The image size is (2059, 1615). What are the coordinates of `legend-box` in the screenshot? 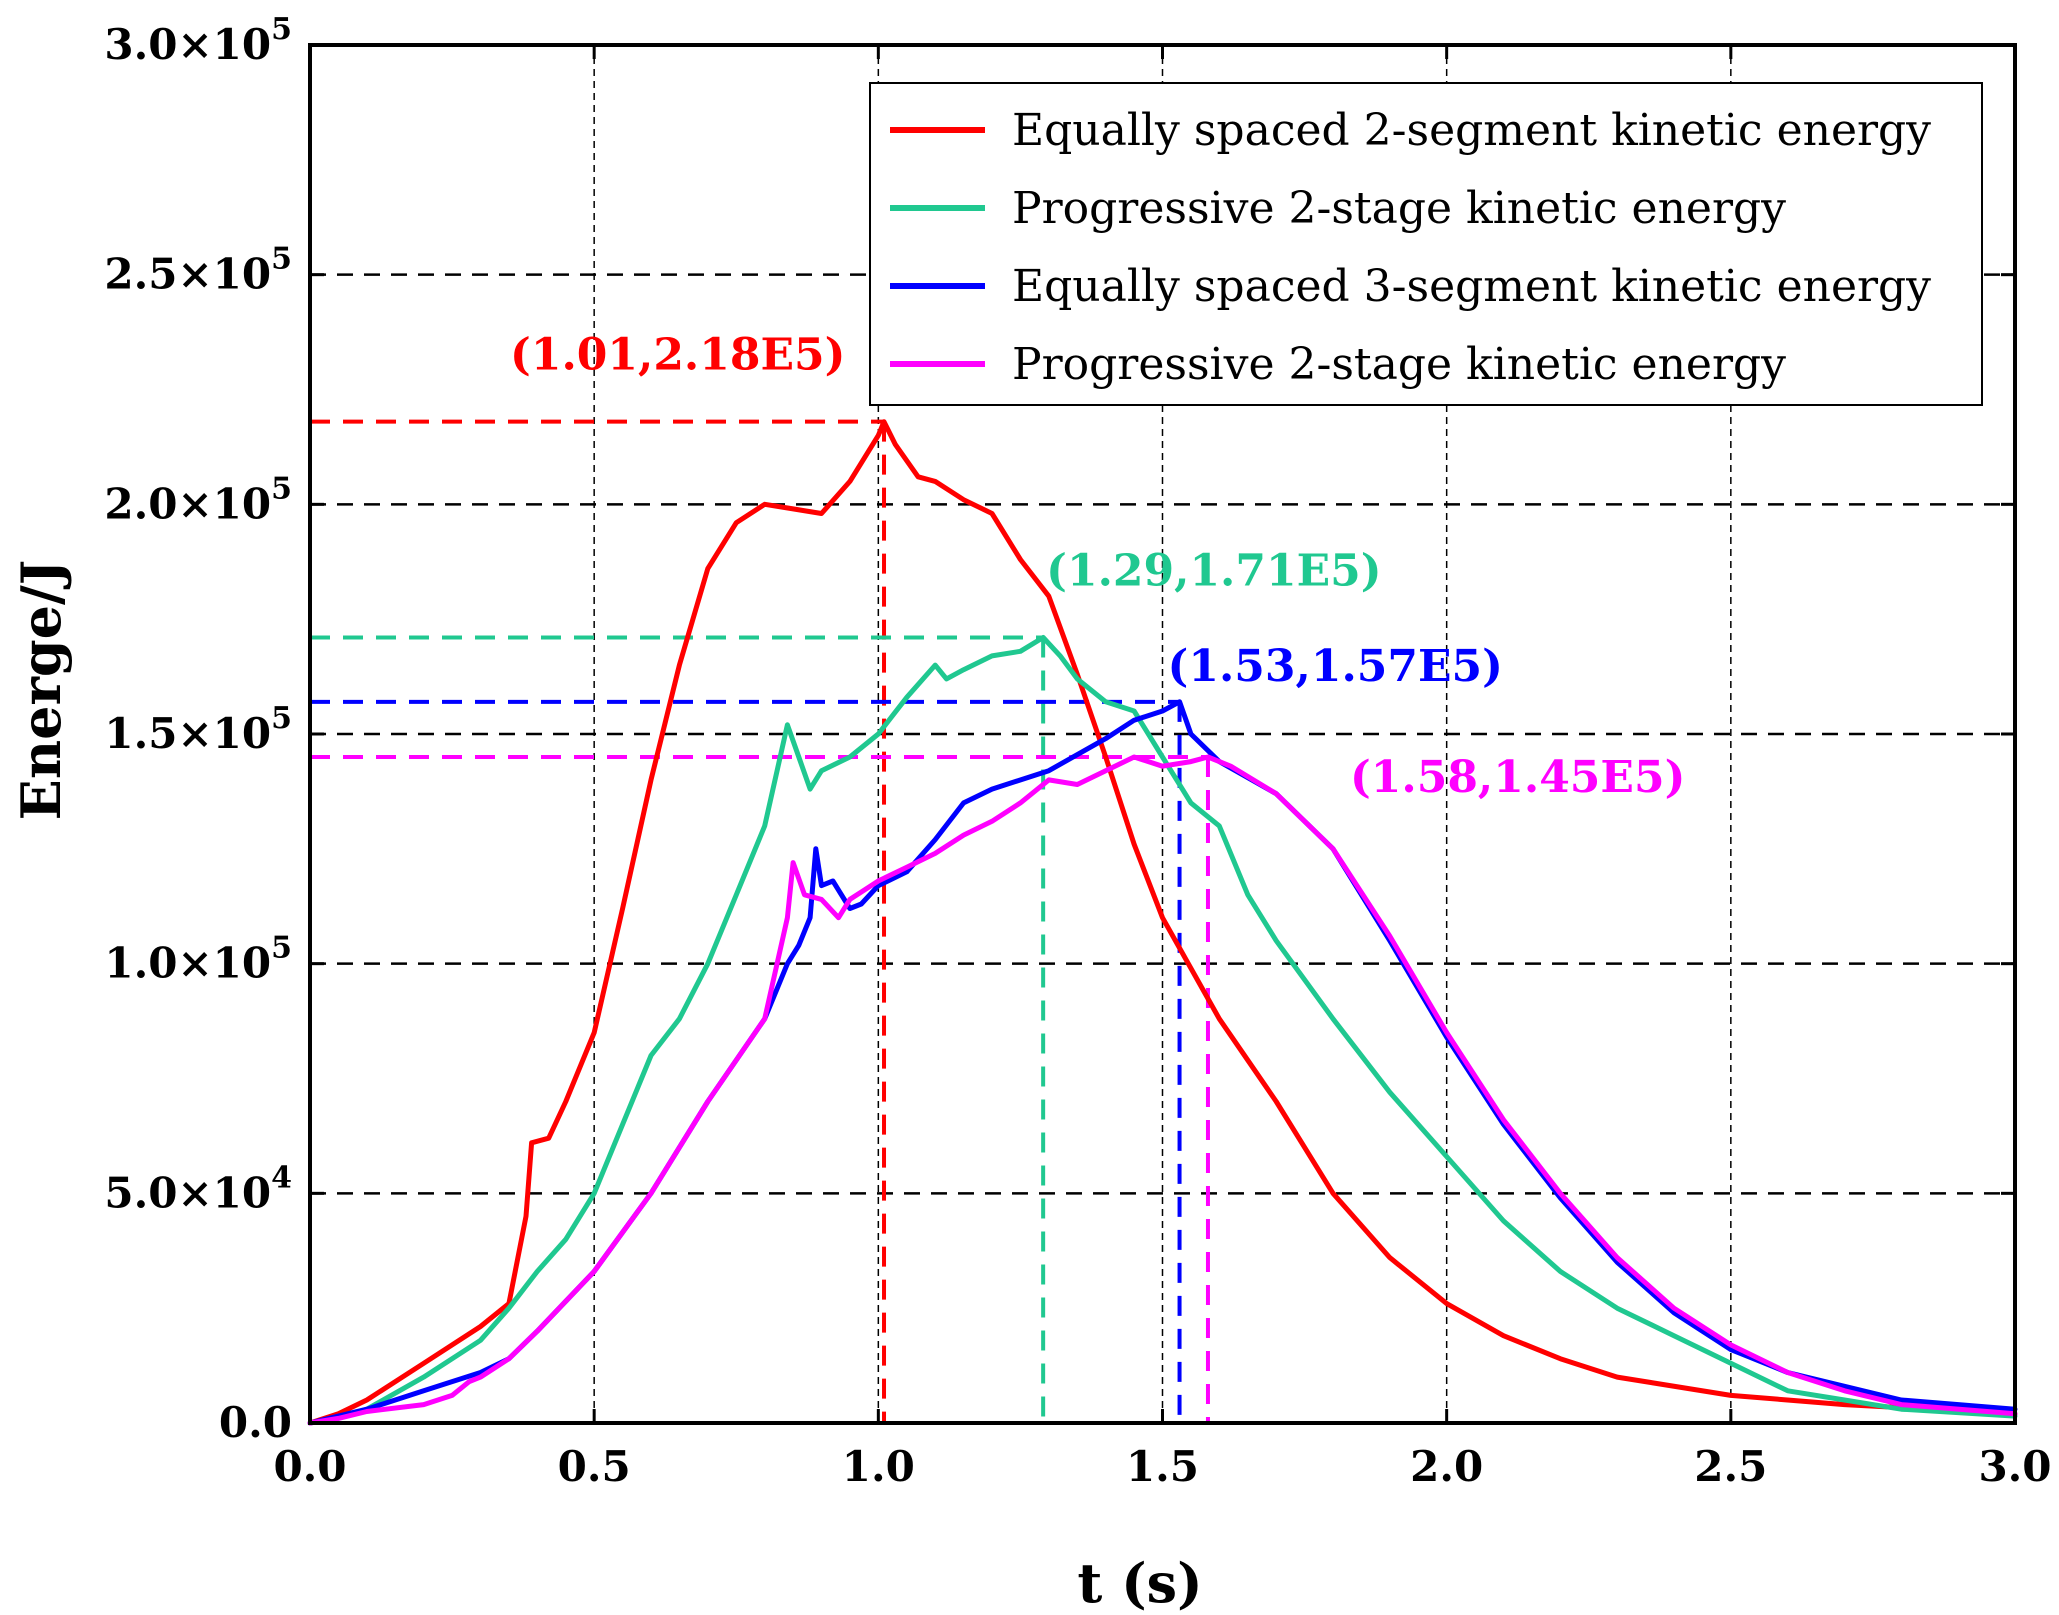 It's located at (1426, 244).